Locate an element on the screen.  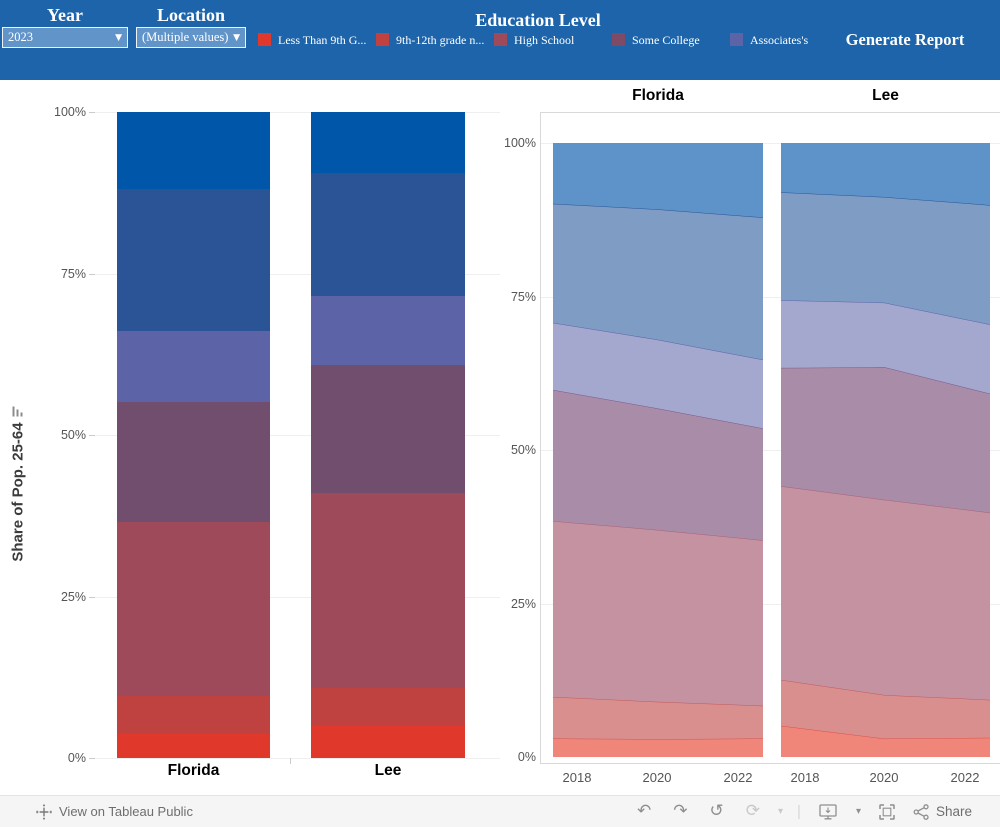
legend-item-high-school: High School is located at coordinates (553, 40).